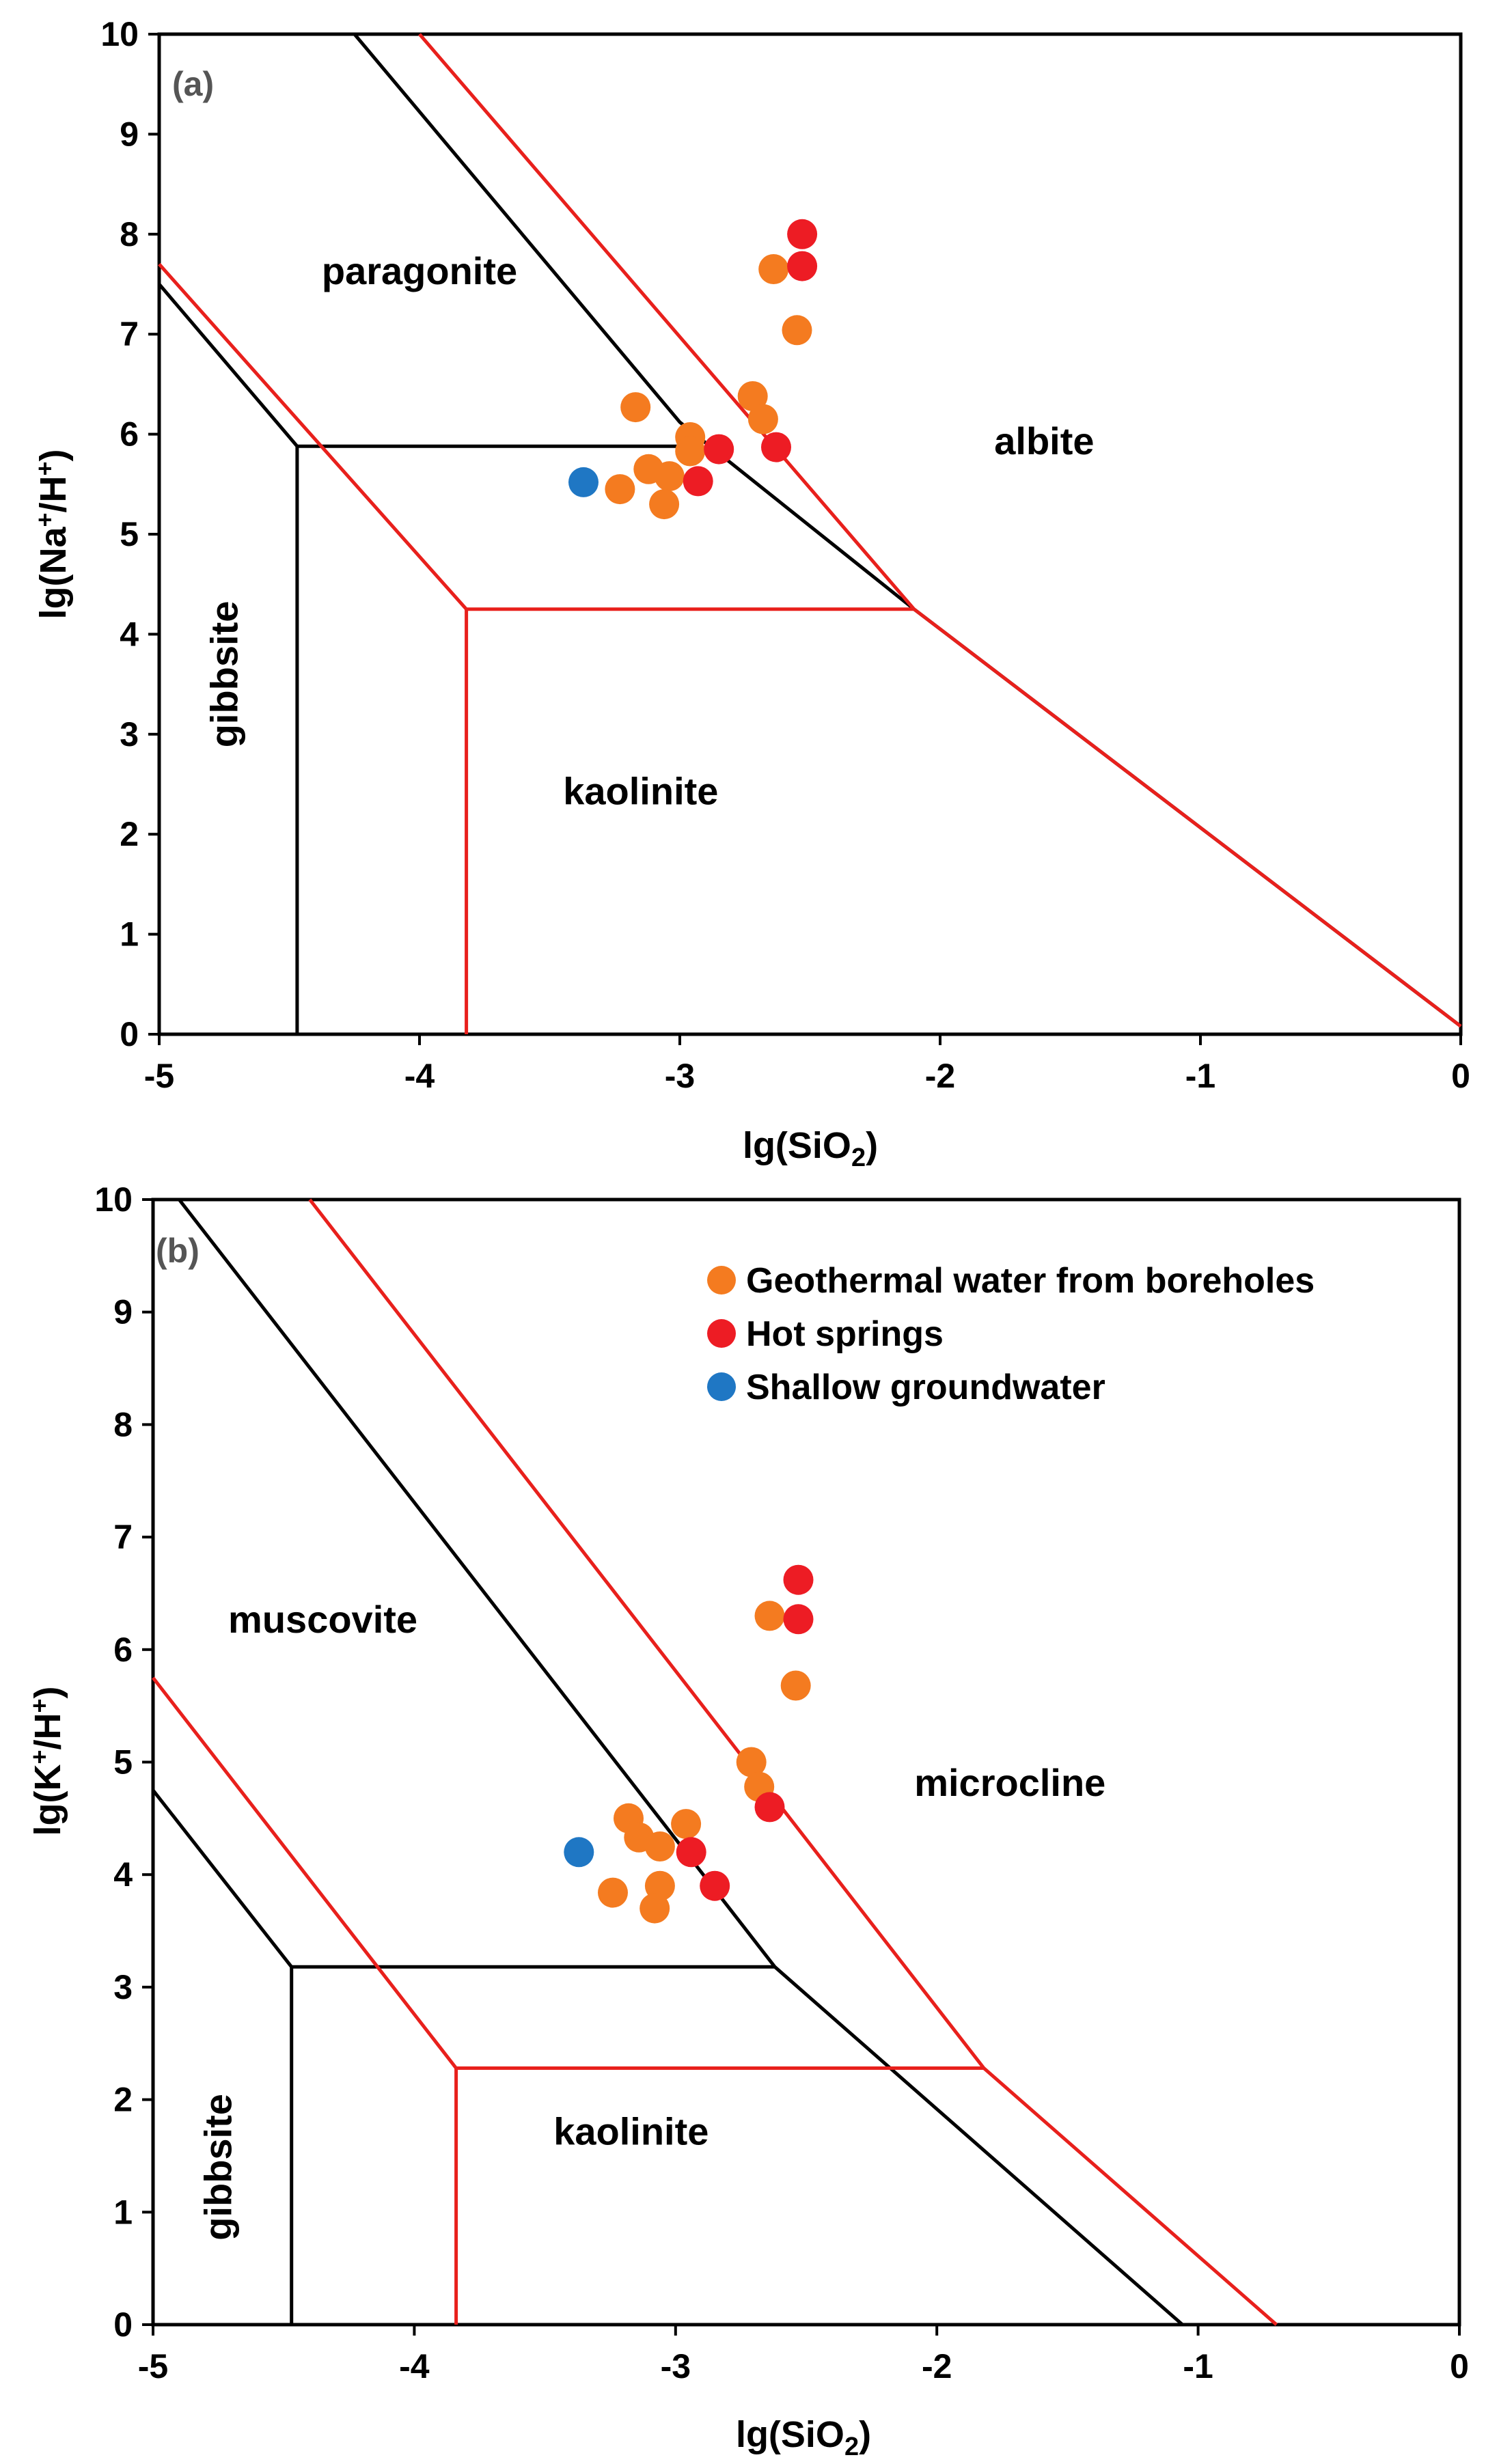 This screenshot has height=2464, width=1499. What do you see at coordinates (52, 534) in the screenshot?
I see `y-axis-title-a: lg(Na+/H+)` at bounding box center [52, 534].